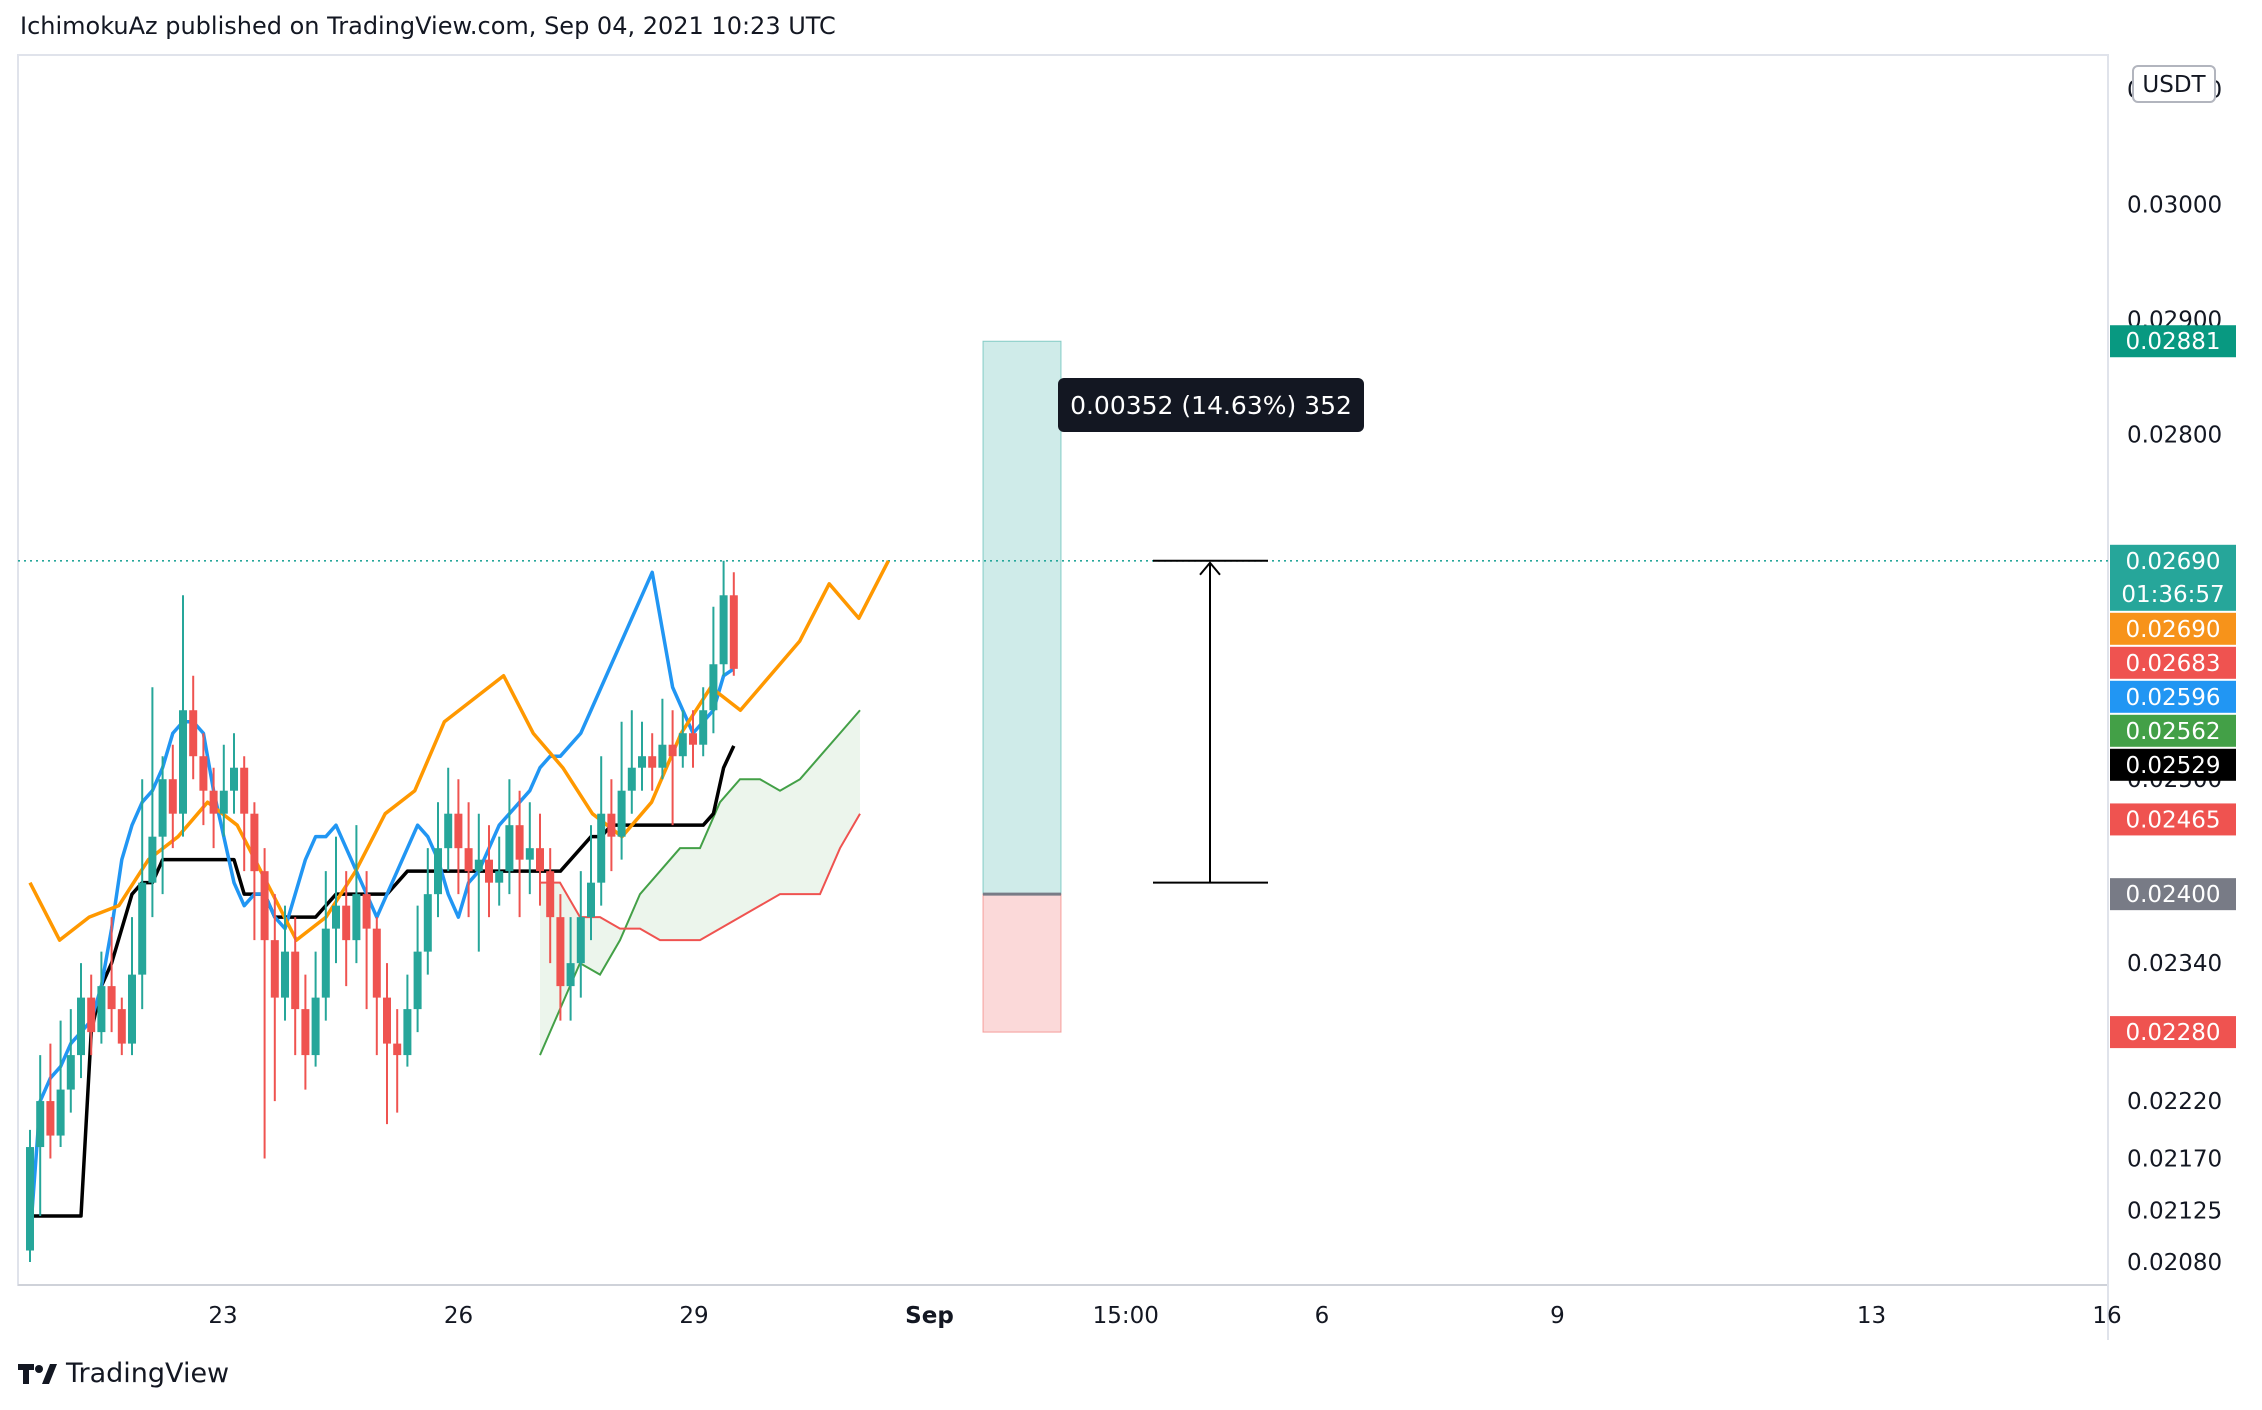 The width and height of the screenshot is (2262, 1410). Describe the element at coordinates (1022, 963) in the screenshot. I see `position-loss-zone` at that location.